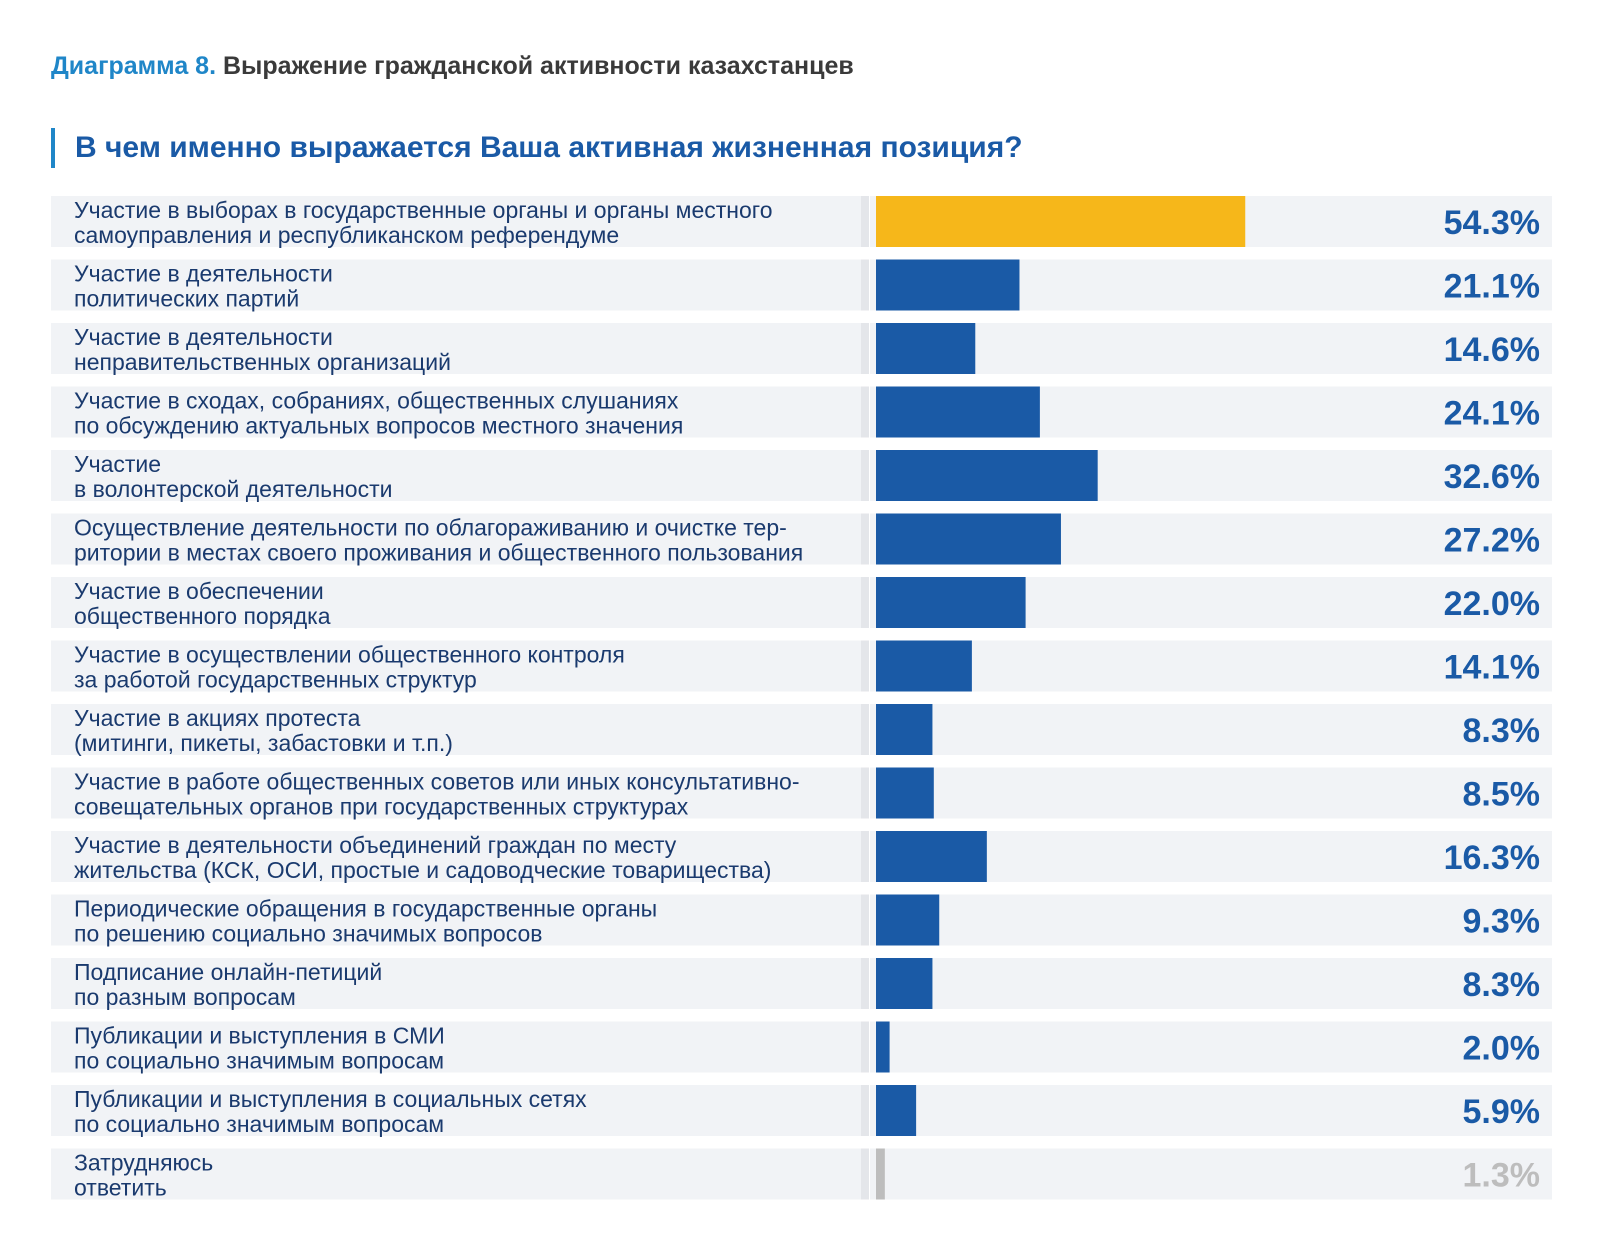 The height and width of the screenshot is (1248, 1600). Describe the element at coordinates (120, 1188) in the screenshot. I see `category-label-line: ответить` at that location.